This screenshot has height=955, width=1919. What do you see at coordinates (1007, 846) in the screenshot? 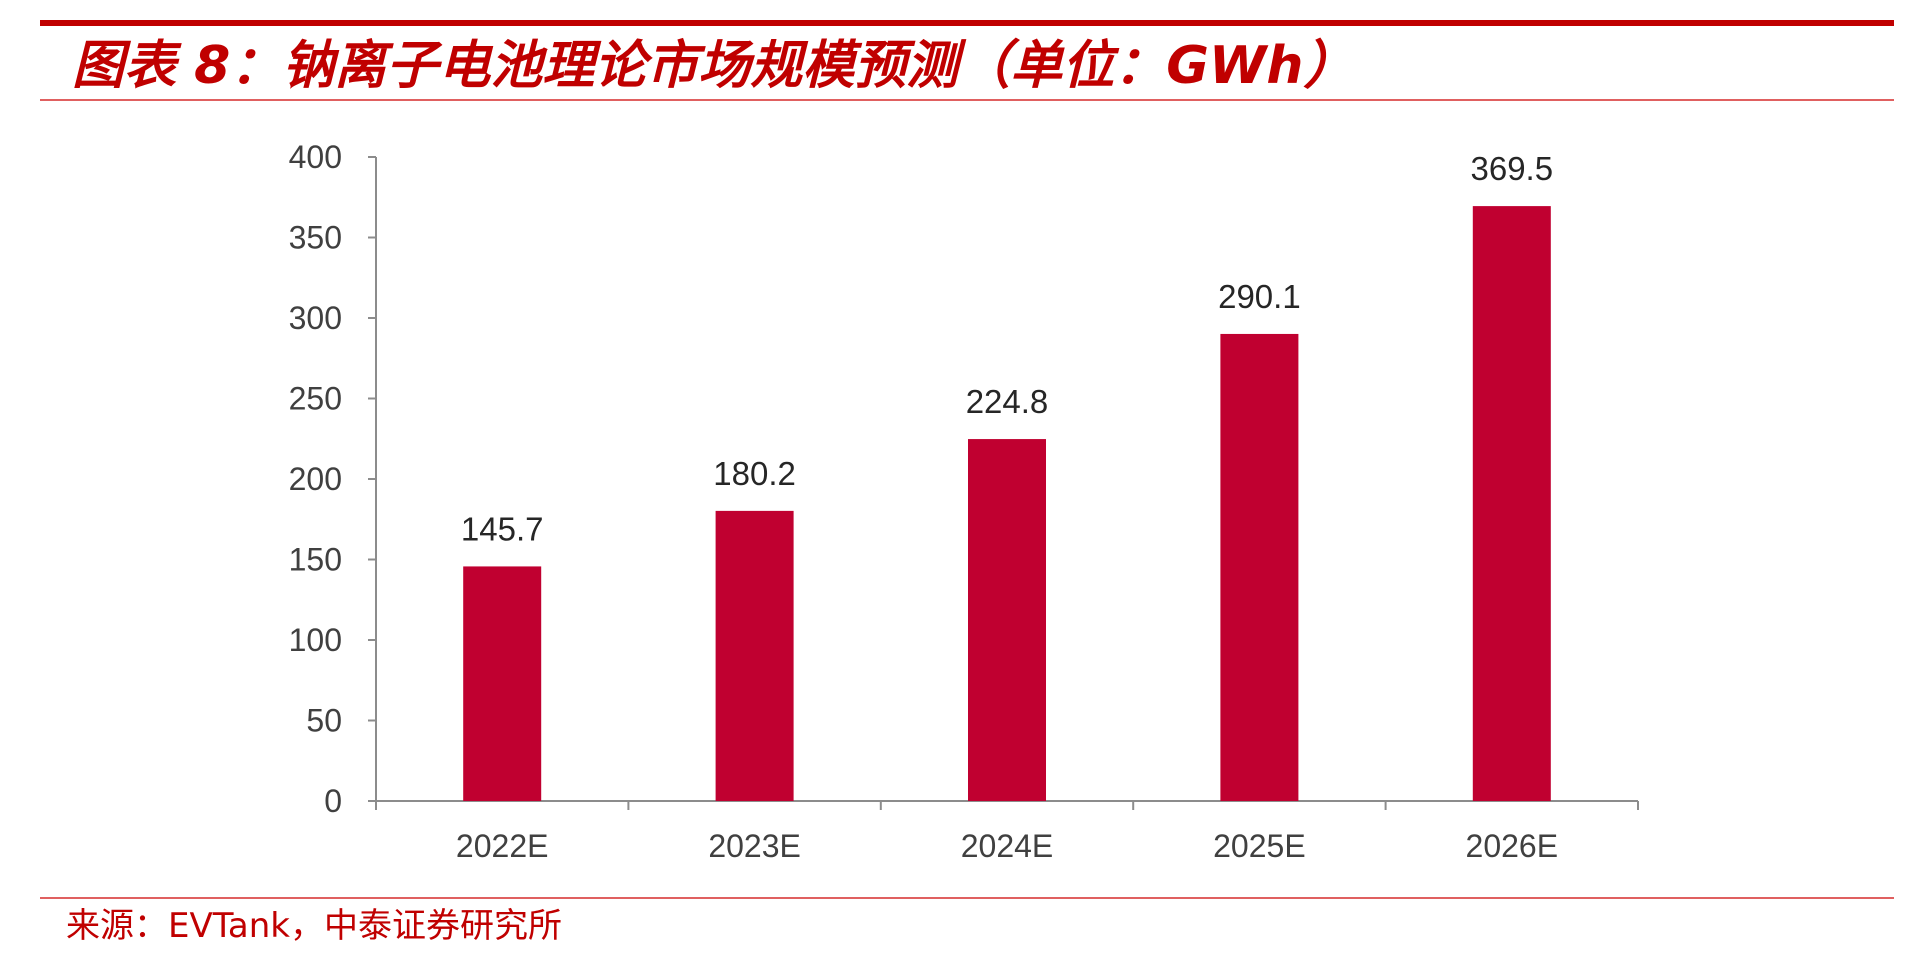
I see `x-tick-label: 2024E` at bounding box center [1007, 846].